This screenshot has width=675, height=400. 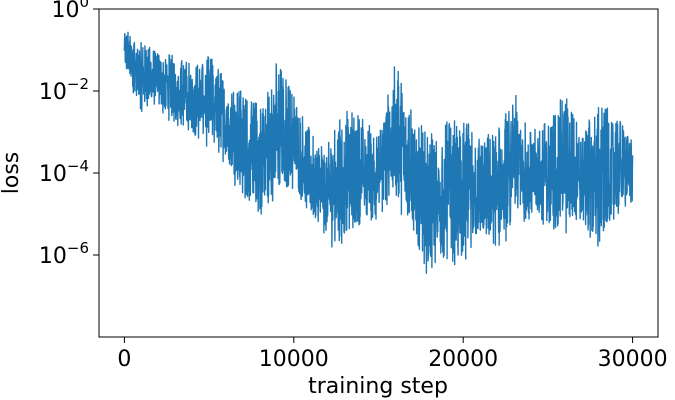 I want to click on x-tick-label: 10000, so click(x=294, y=359).